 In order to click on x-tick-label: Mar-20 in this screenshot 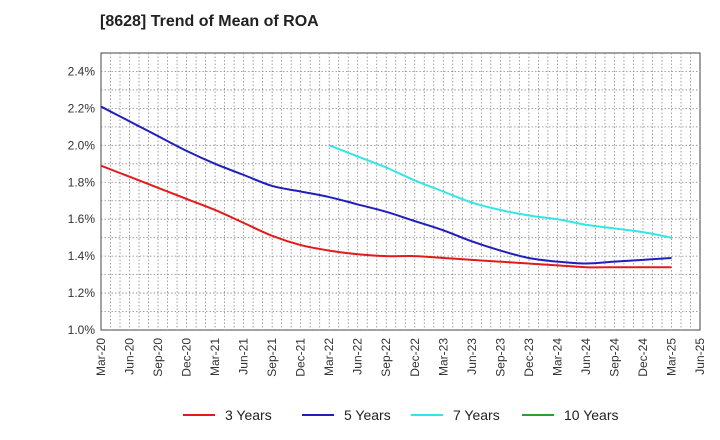, I will do `click(101, 357)`.